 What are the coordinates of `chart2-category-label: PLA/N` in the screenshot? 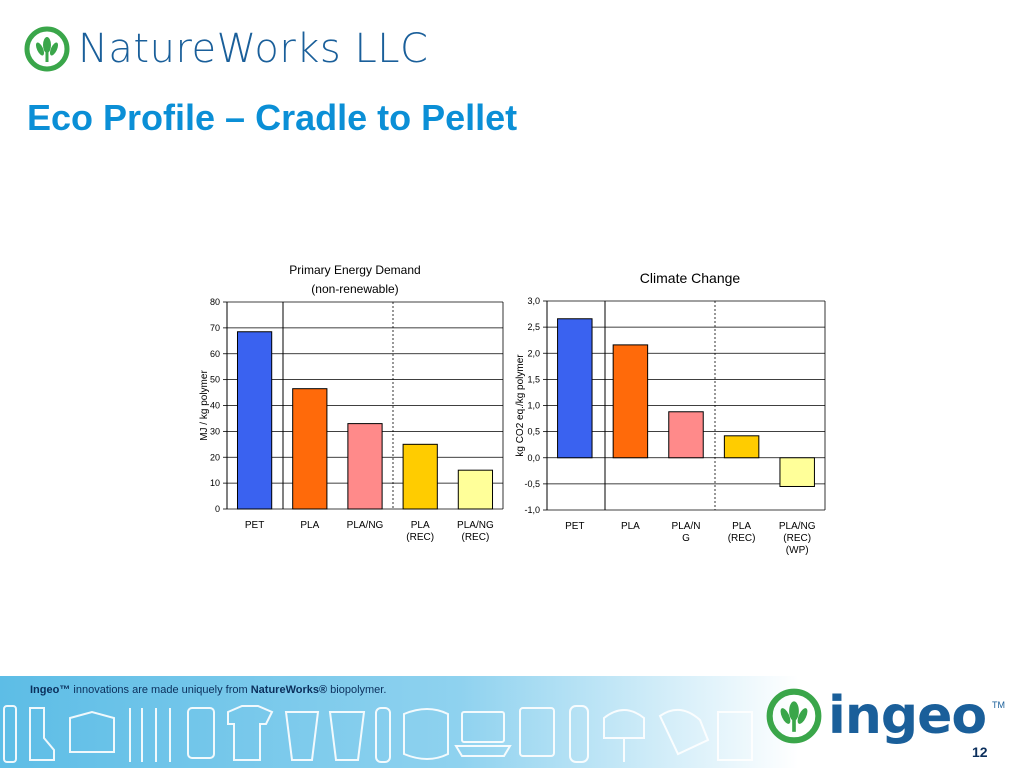 It's located at (686, 526).